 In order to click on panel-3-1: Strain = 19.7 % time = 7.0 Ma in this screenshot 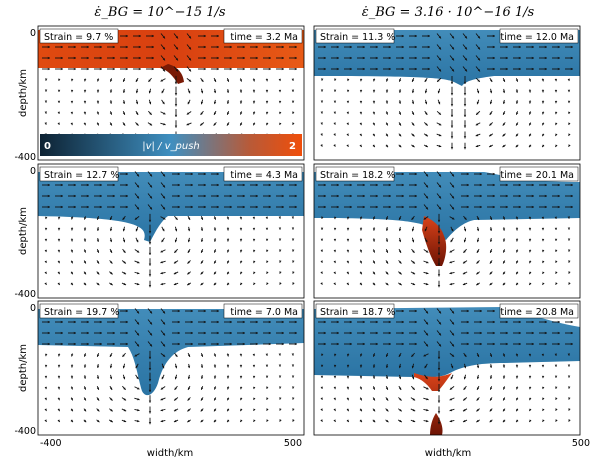, I will do `click(171, 368)`.